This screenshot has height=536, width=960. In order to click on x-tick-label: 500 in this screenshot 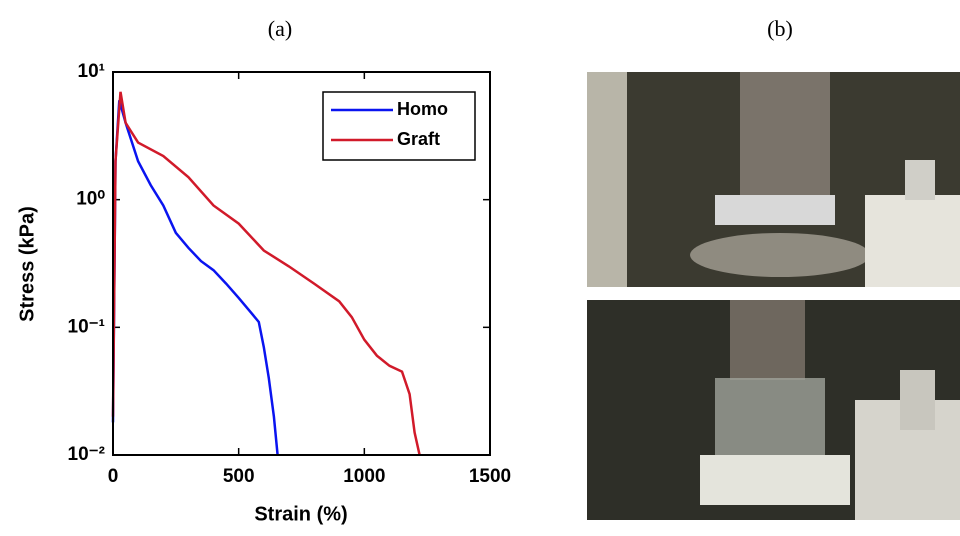, I will do `click(239, 476)`.